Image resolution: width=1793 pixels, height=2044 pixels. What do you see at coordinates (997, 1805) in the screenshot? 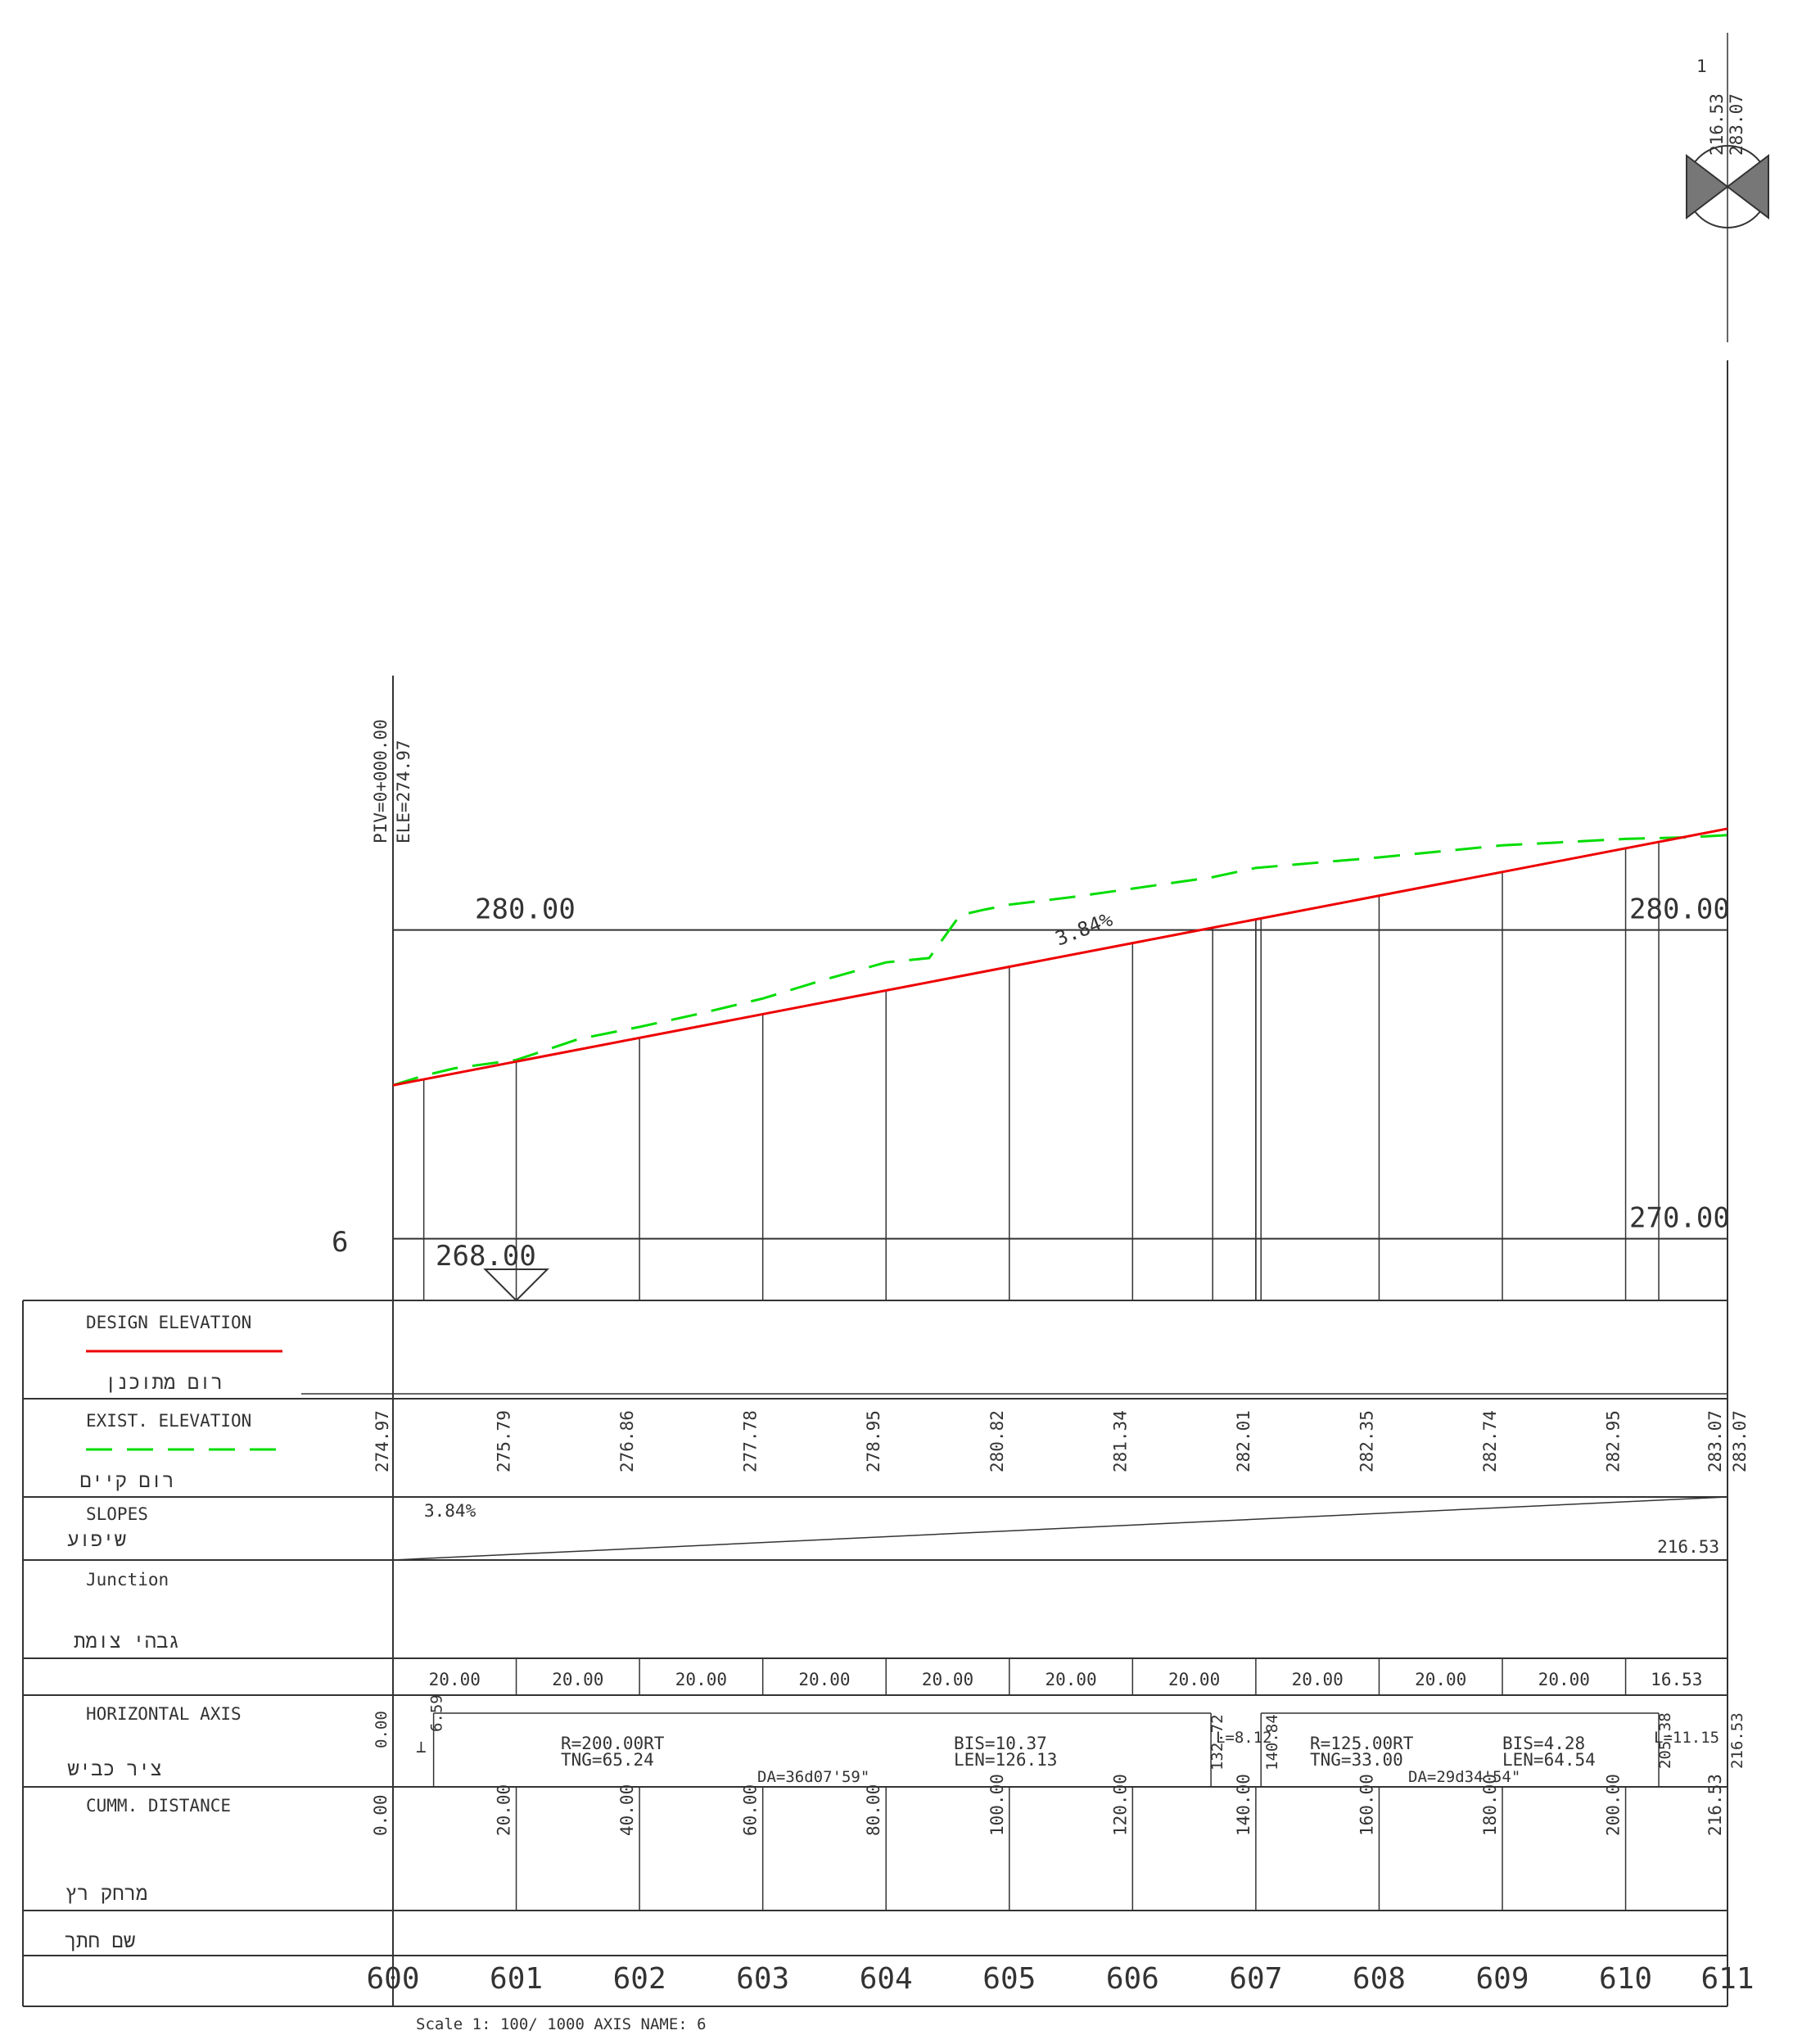
I see `cumm-distance-value: 100.00` at bounding box center [997, 1805].